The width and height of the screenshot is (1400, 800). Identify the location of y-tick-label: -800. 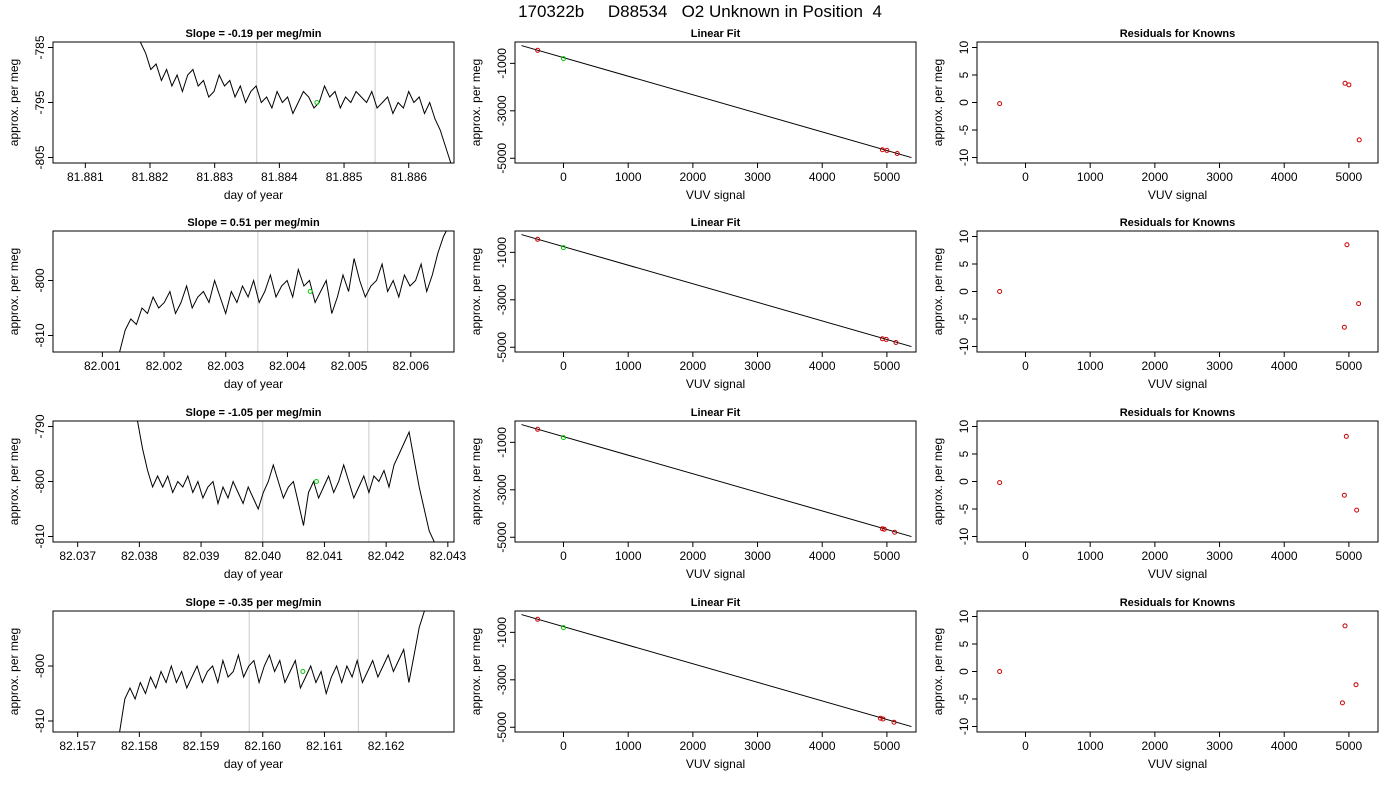
(40, 280).